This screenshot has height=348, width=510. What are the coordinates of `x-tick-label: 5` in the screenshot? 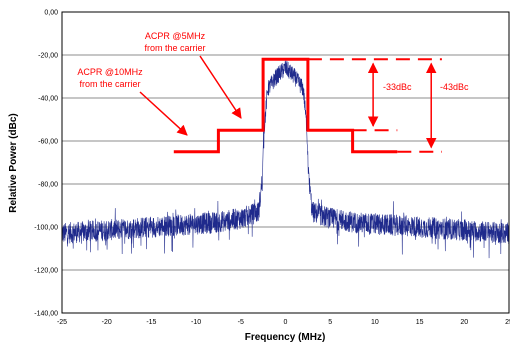 It's located at (330, 322).